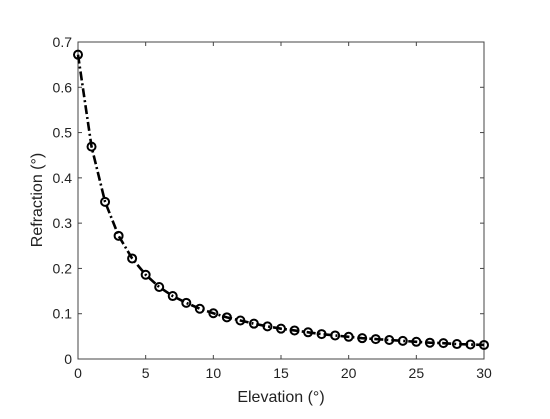  What do you see at coordinates (68, 359) in the screenshot?
I see `y-tick-label: 0` at bounding box center [68, 359].